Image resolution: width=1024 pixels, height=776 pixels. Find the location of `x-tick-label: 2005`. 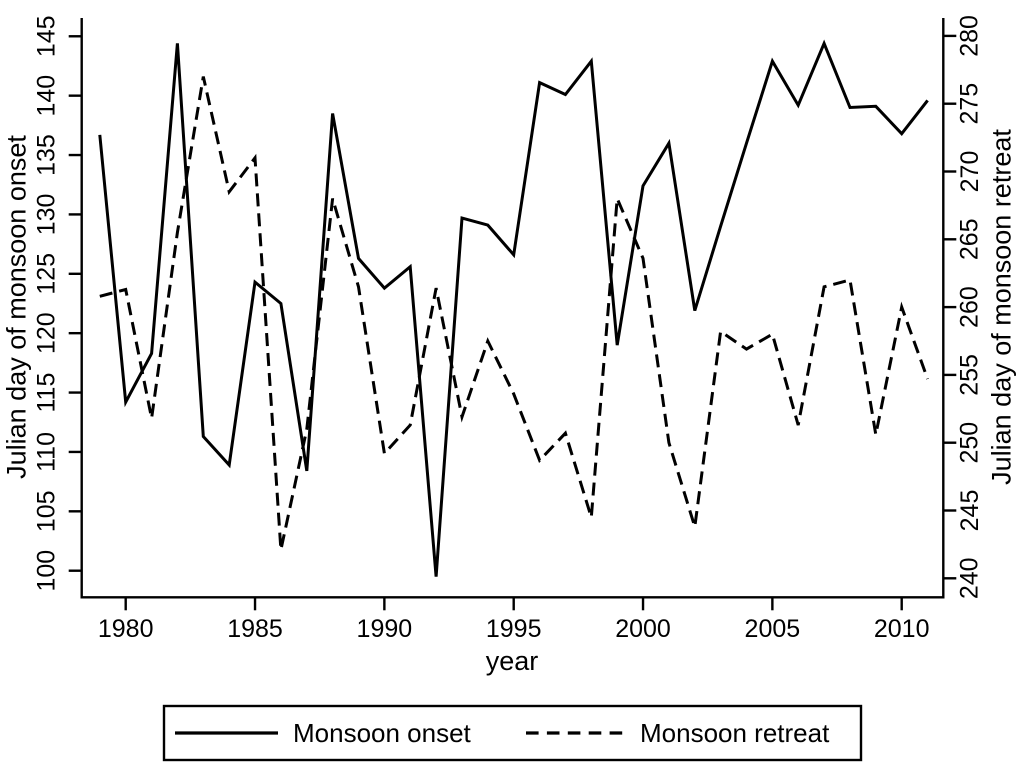

x-tick-label: 2005 is located at coordinates (773, 629).